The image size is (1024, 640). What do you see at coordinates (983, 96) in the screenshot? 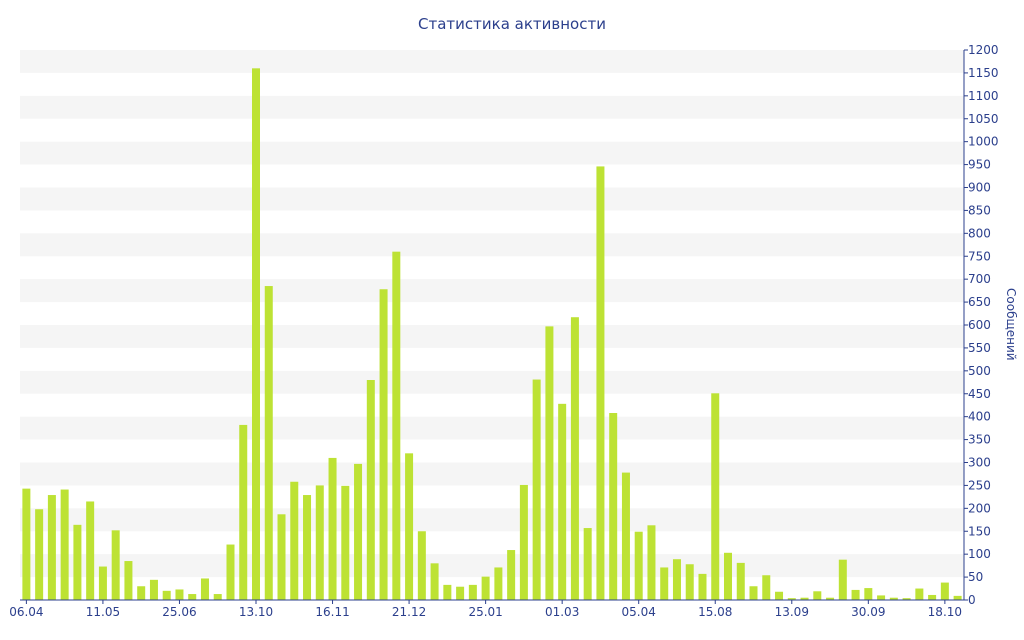
I see `y-tick-label: 1100` at bounding box center [983, 96].